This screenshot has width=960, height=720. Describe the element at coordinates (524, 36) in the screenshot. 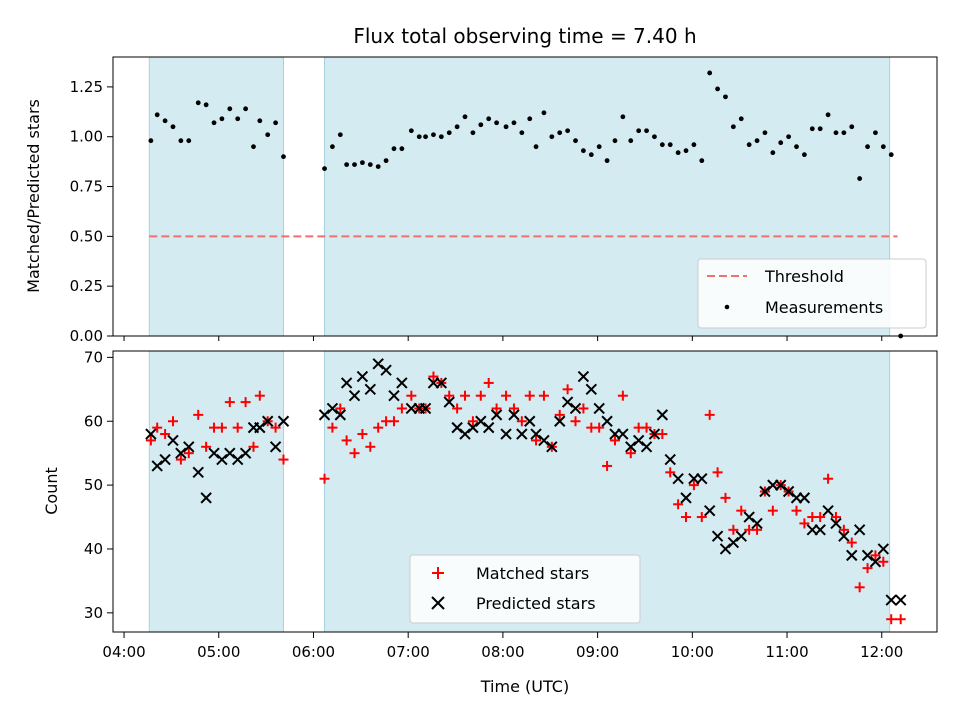

I see `chart-title: Flux total observing time = 7.40 h` at that location.